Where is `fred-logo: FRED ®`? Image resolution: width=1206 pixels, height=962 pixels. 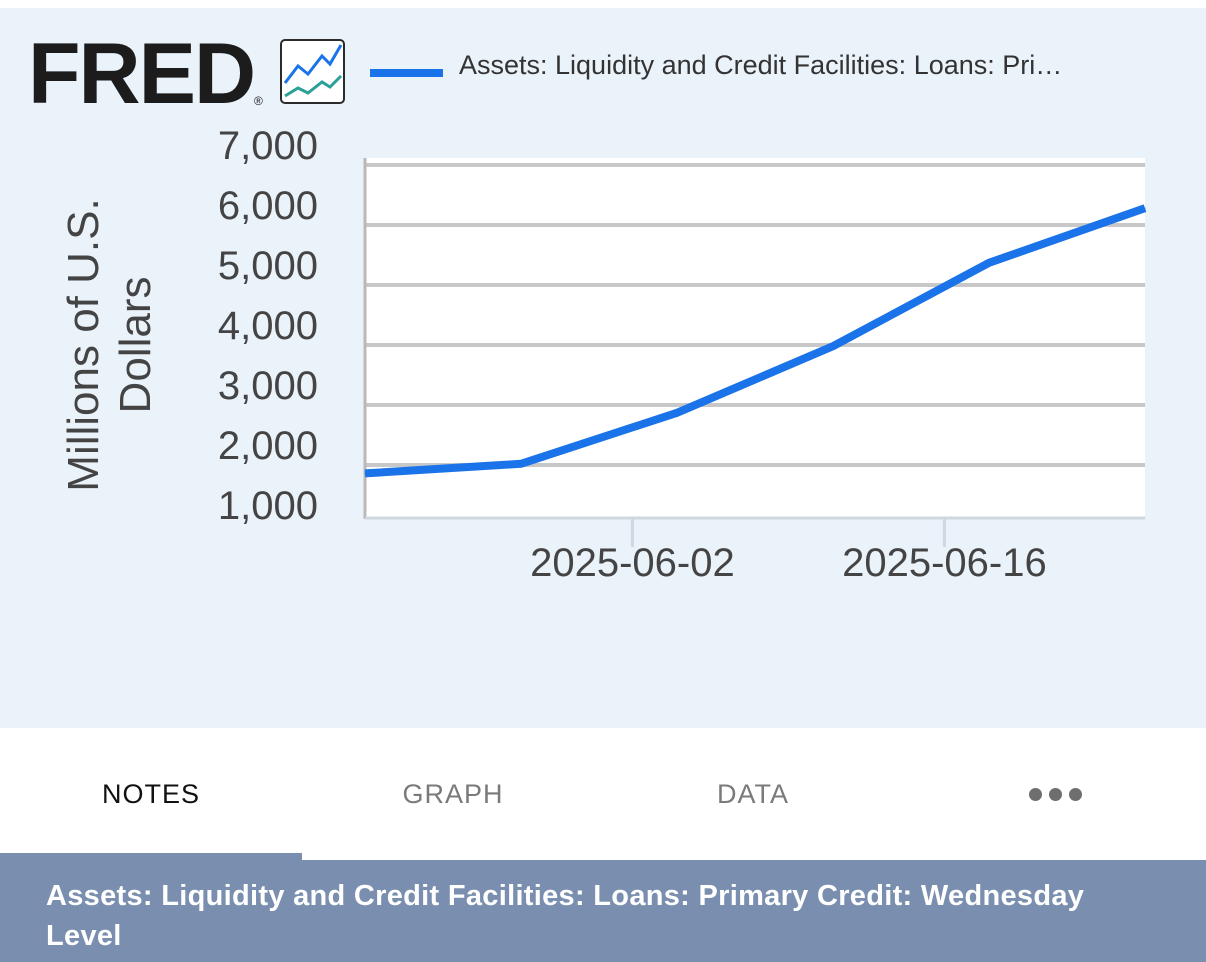
fred-logo: FRED ® is located at coordinates (145, 74).